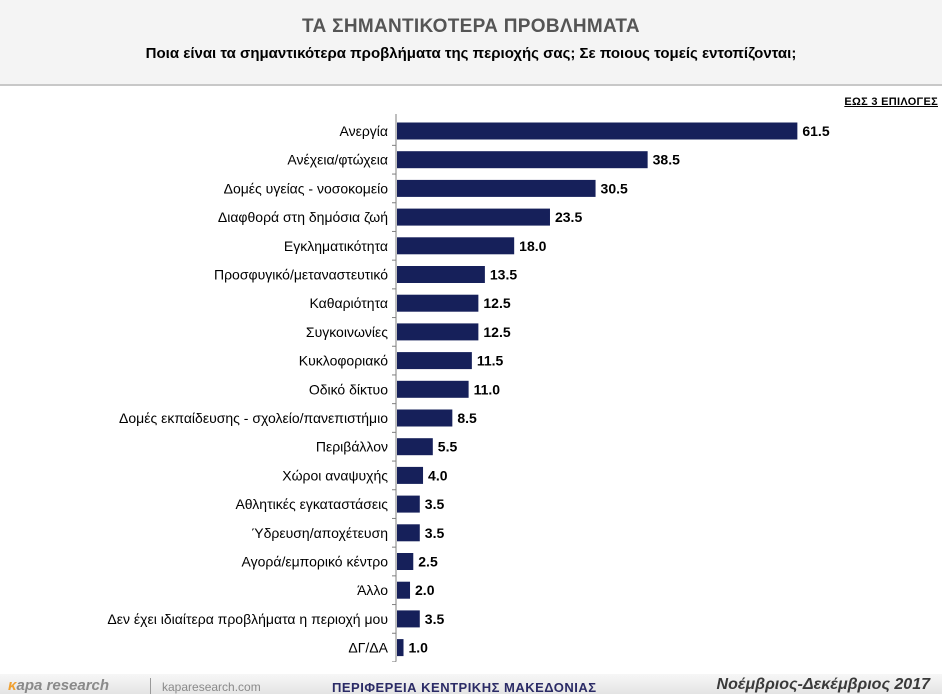  What do you see at coordinates (568, 217) in the screenshot?
I see `value-label: 23.5` at bounding box center [568, 217].